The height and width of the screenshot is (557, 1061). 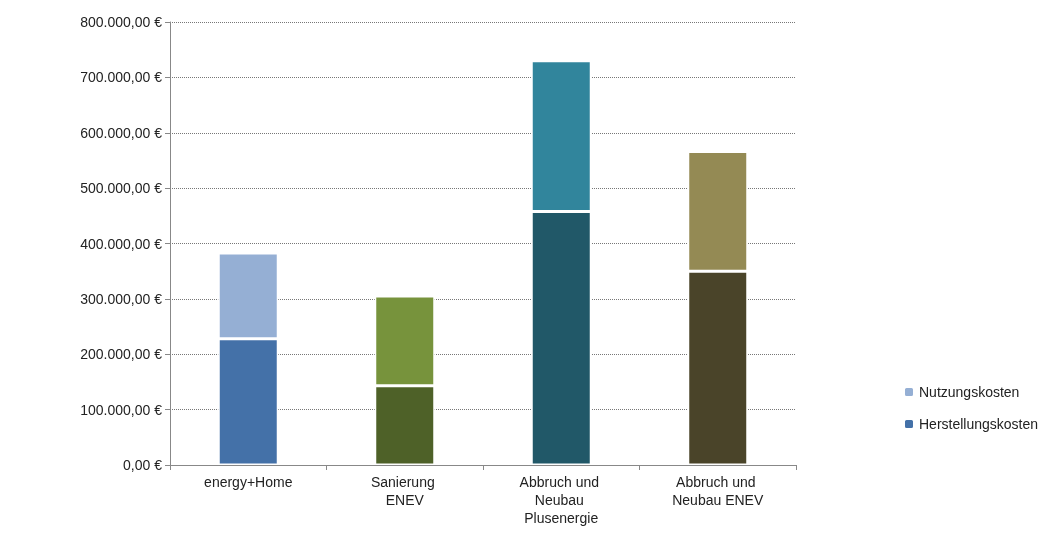 What do you see at coordinates (143, 465) in the screenshot?
I see `y-tick-label: 0,00 €` at bounding box center [143, 465].